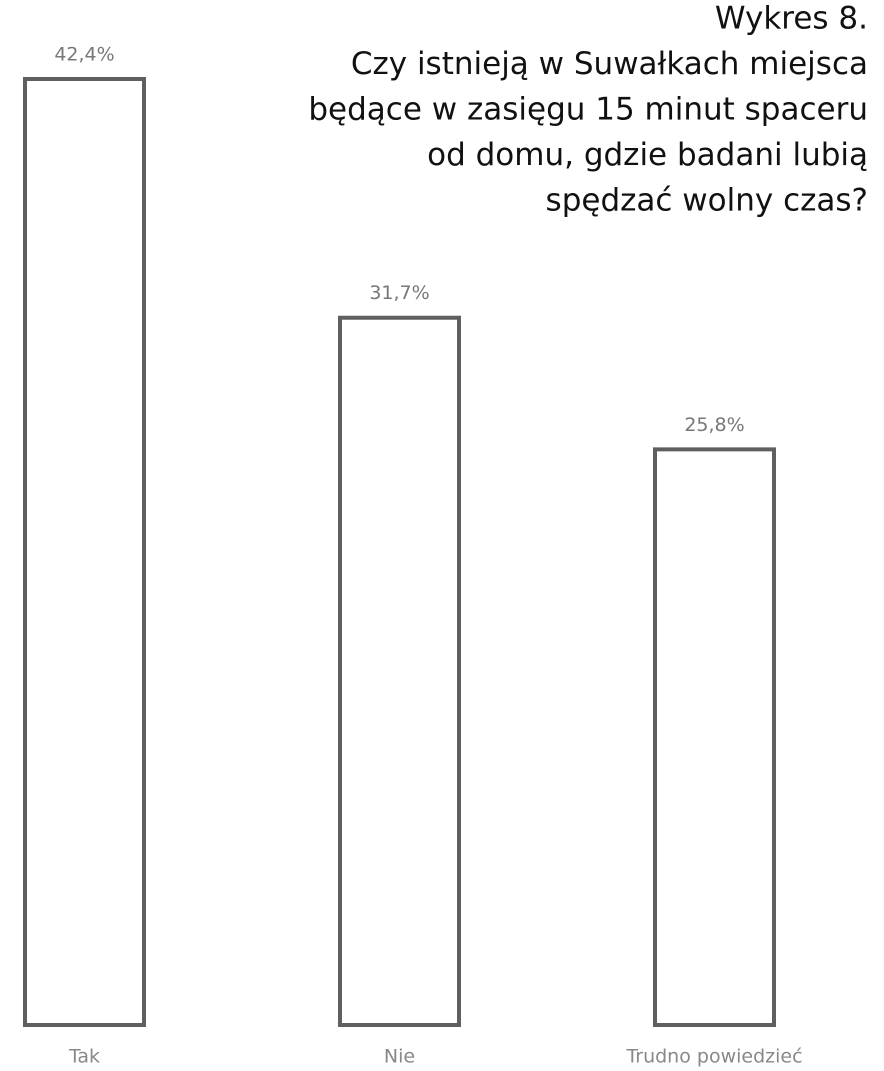  Describe the element at coordinates (588, 110) in the screenshot. I see `chart-title: będące w zasięgu 15 minut spaceru` at that location.